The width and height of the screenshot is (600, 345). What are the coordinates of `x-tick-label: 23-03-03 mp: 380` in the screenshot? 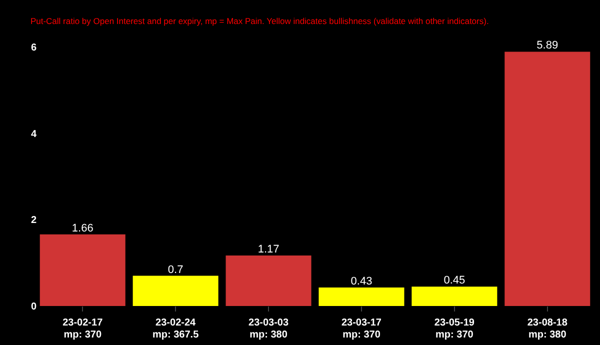 It's located at (268, 329).